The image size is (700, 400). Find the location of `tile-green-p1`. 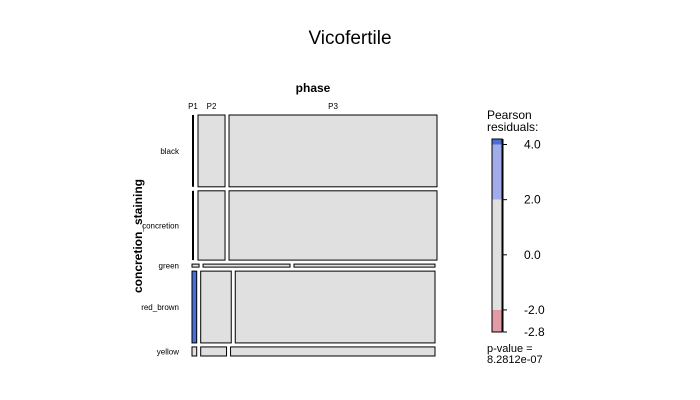

tile-green-p1 is located at coordinates (195, 265).